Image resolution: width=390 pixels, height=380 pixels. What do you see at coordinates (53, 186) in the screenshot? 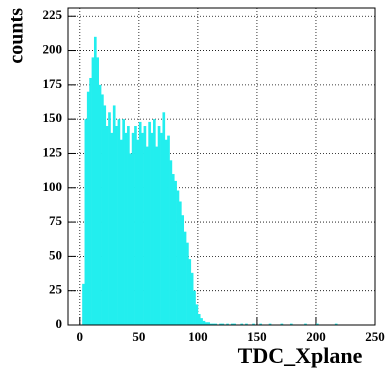
I see `y-tick-label: 100` at bounding box center [53, 186].